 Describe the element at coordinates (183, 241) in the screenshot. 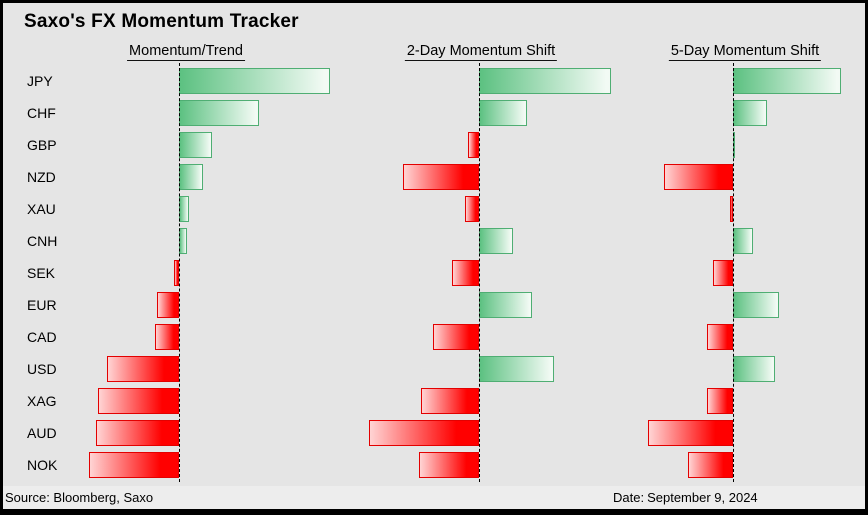

I see `bar-momentum-trend-cnh` at that location.